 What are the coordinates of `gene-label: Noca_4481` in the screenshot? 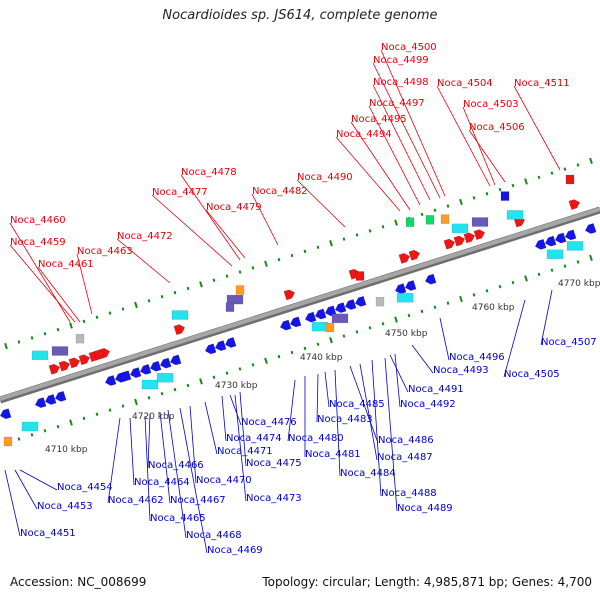 It's located at (333, 454).